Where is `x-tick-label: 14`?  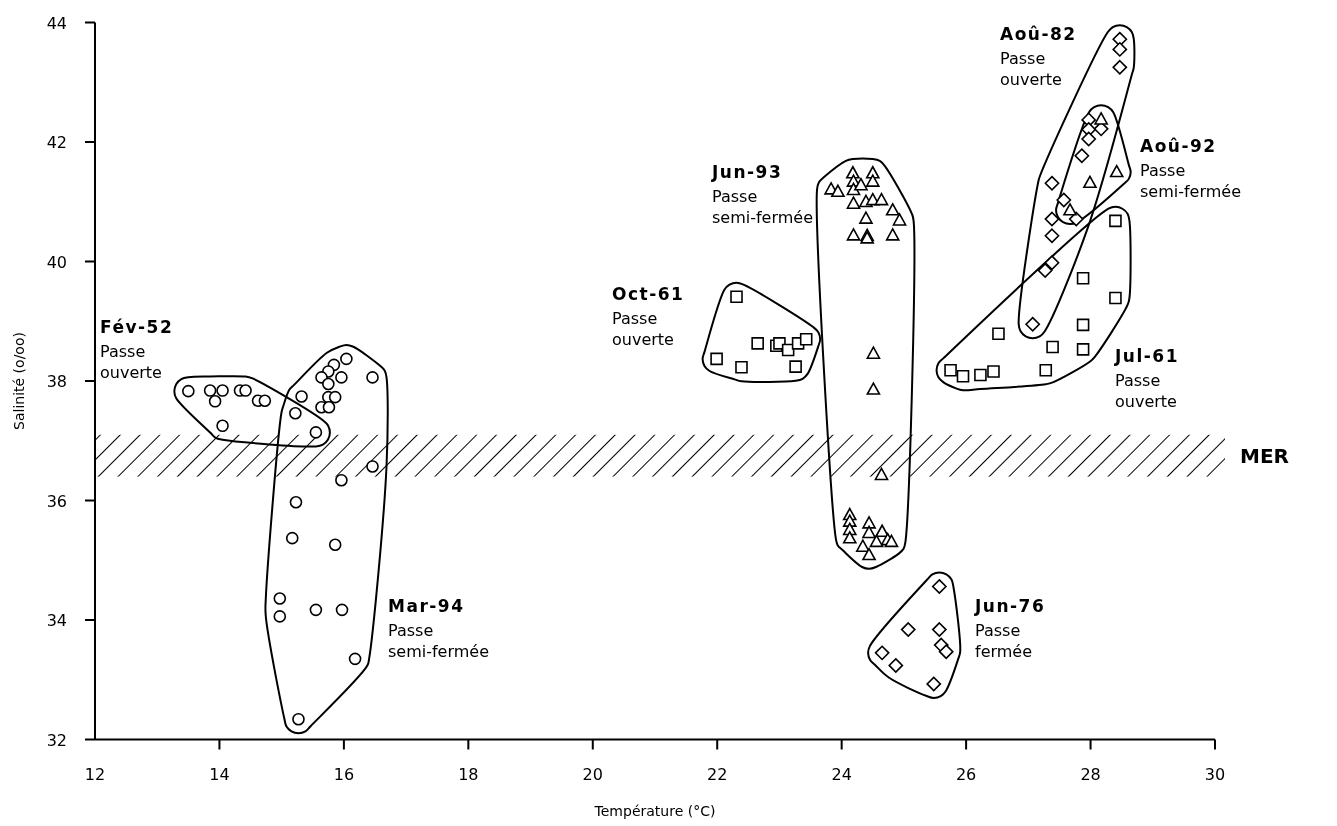
x-tick-label: 14 is located at coordinates (219, 774).